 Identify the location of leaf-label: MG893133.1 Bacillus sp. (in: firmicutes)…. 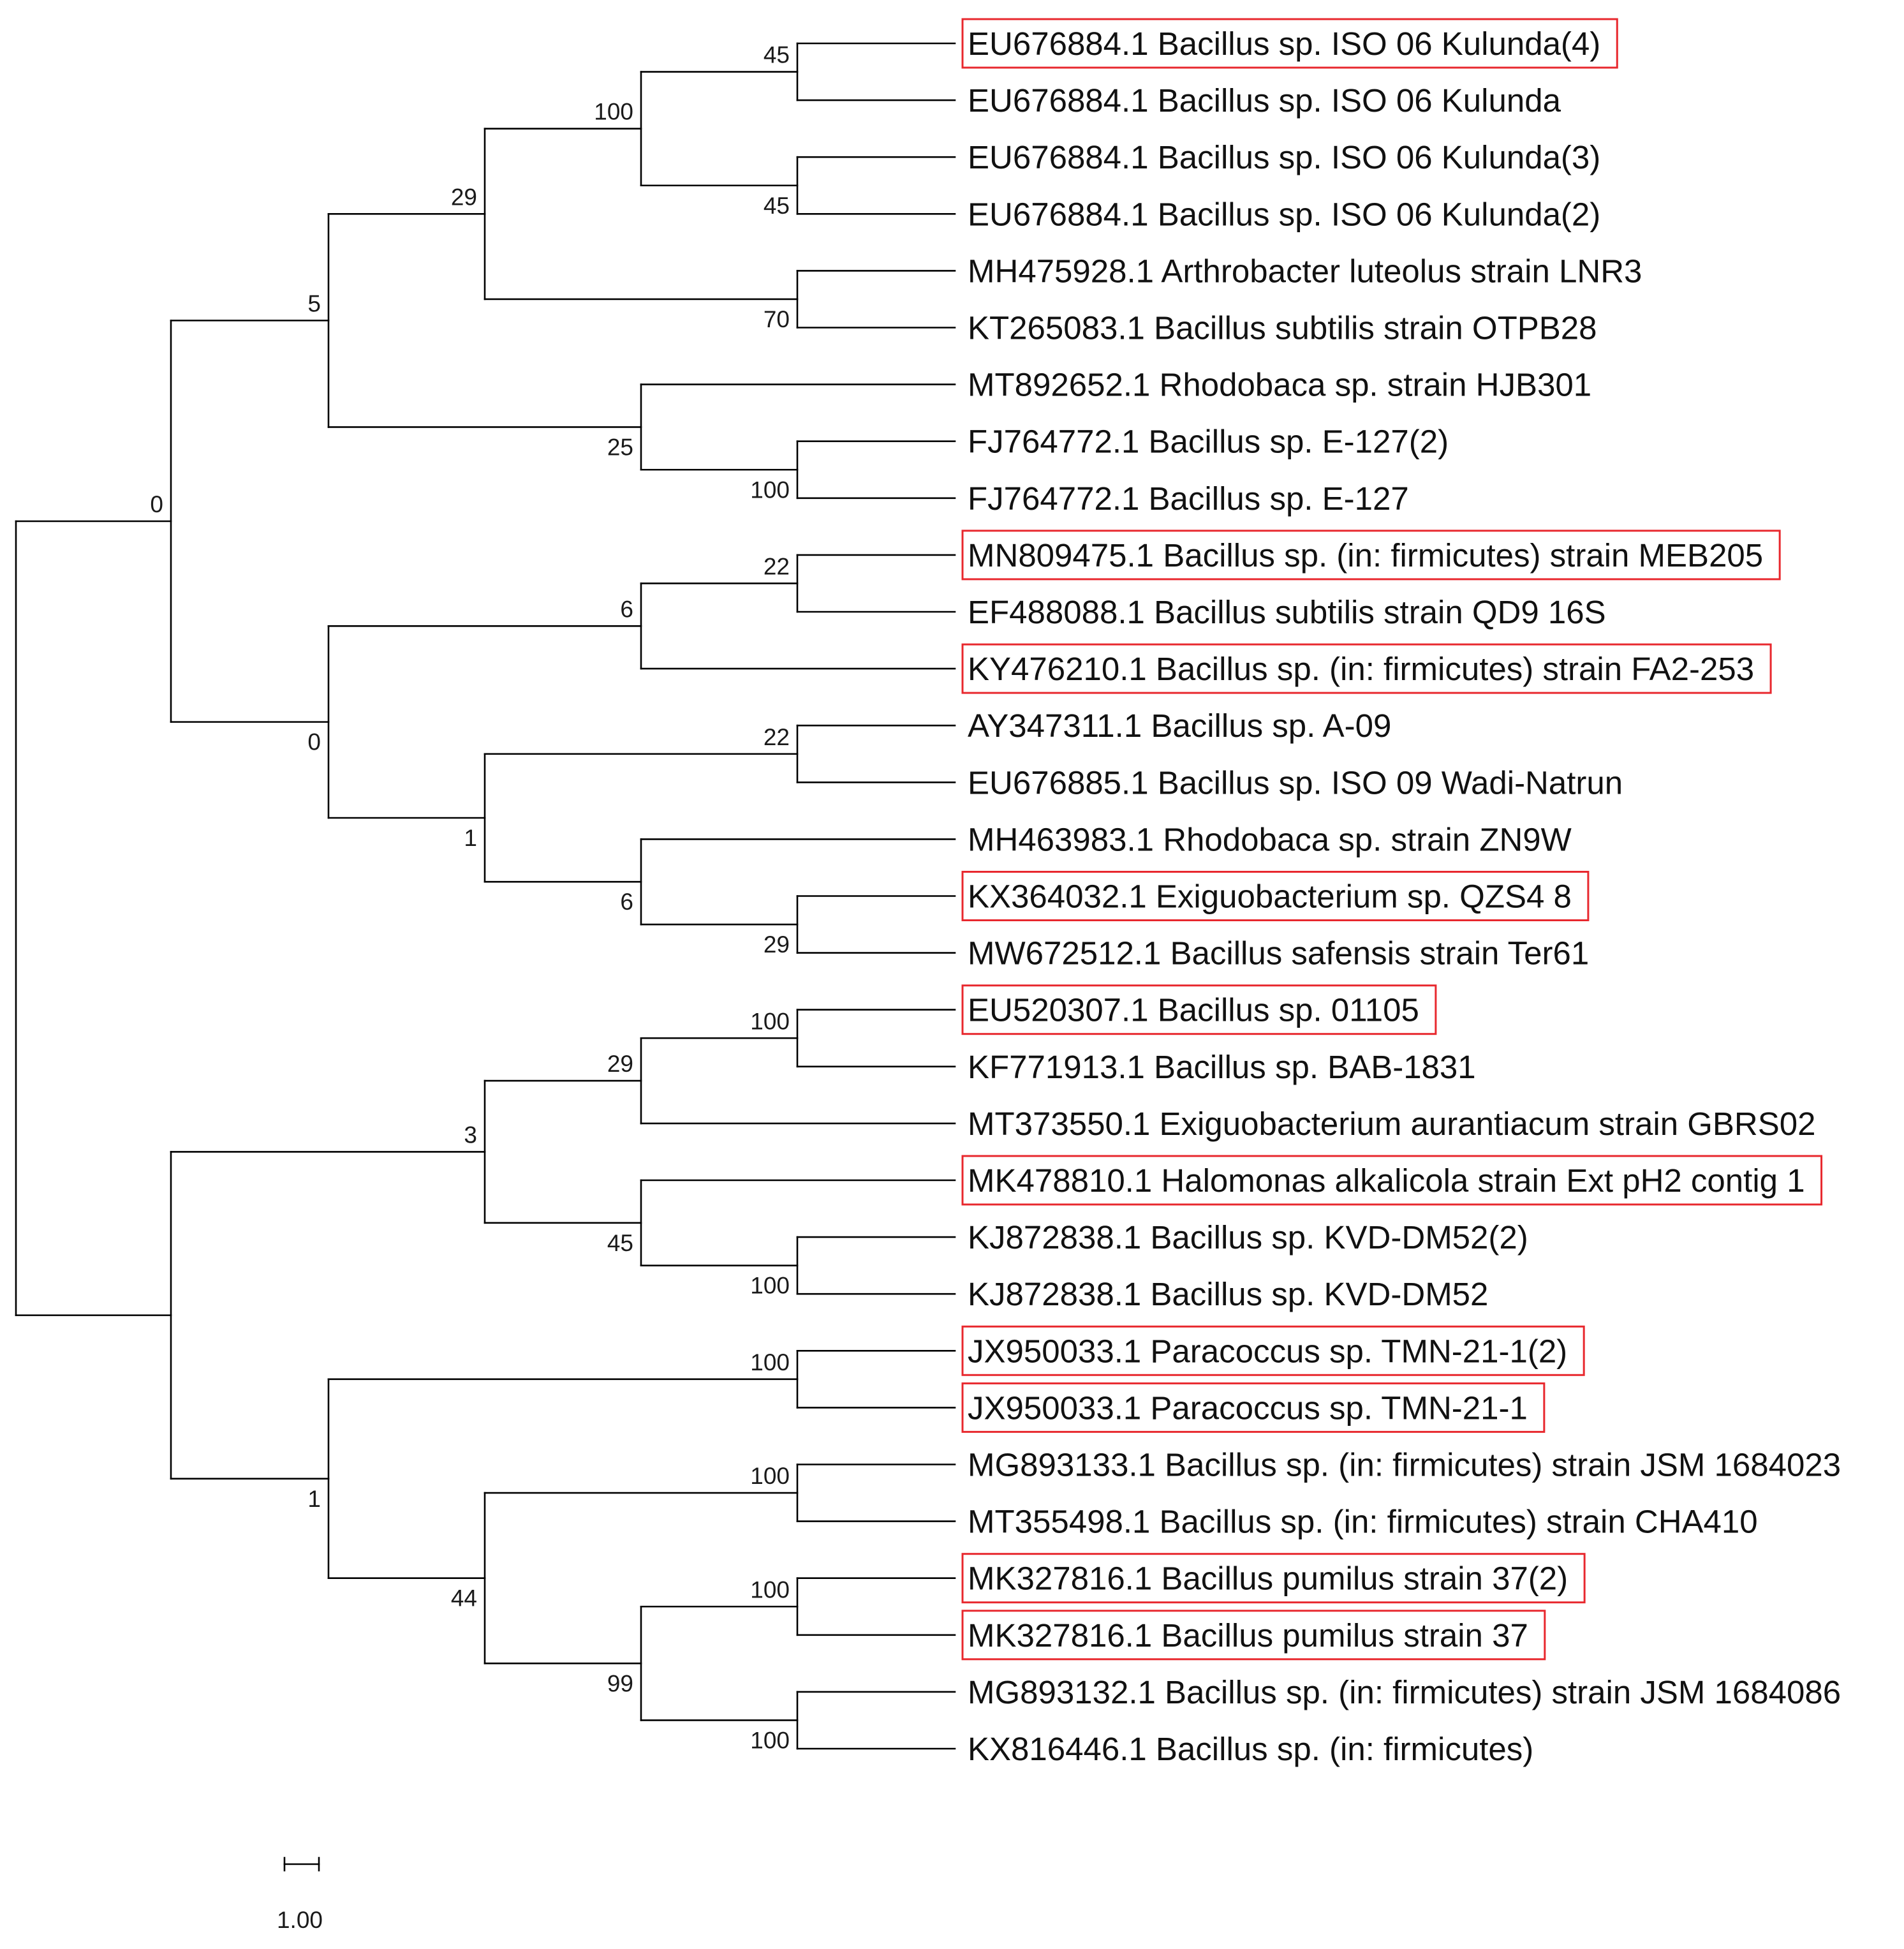
(1404, 1465).